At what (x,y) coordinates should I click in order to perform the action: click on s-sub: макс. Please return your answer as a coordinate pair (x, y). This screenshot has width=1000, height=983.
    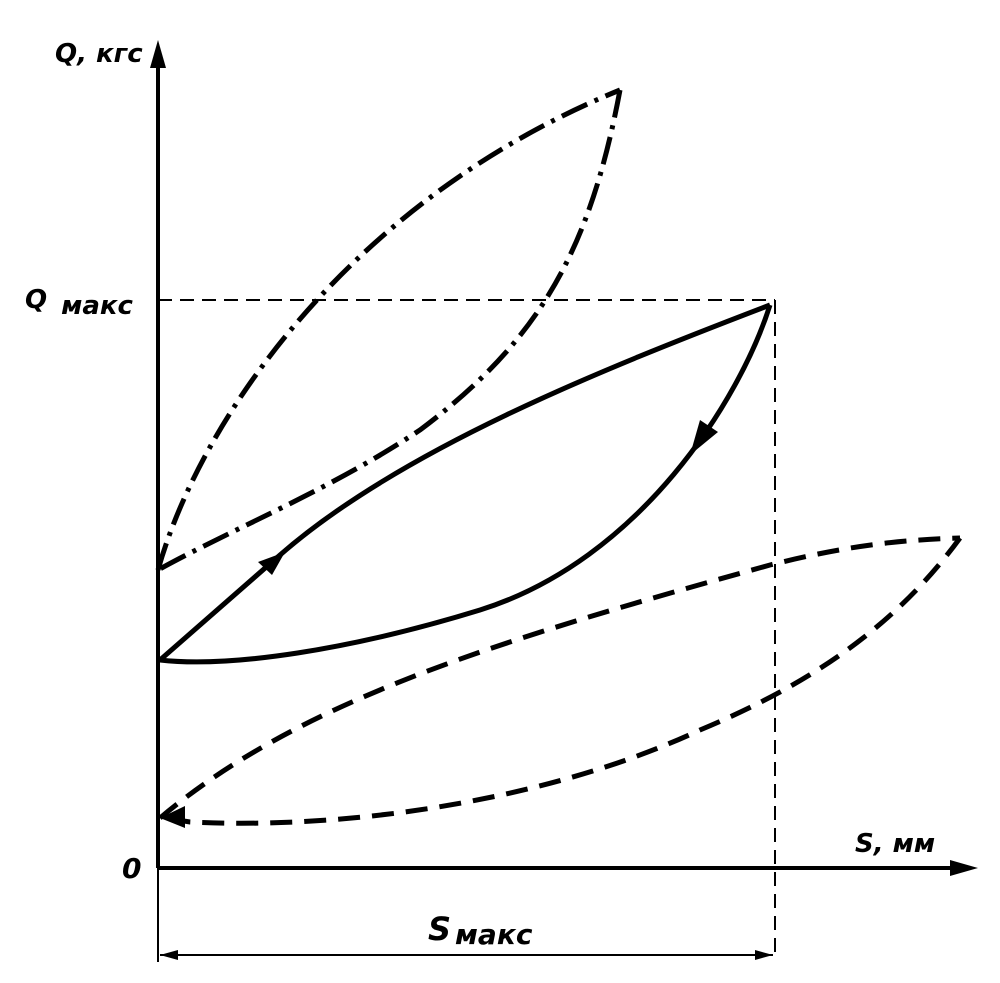
    Looking at the image, I should click on (494, 934).